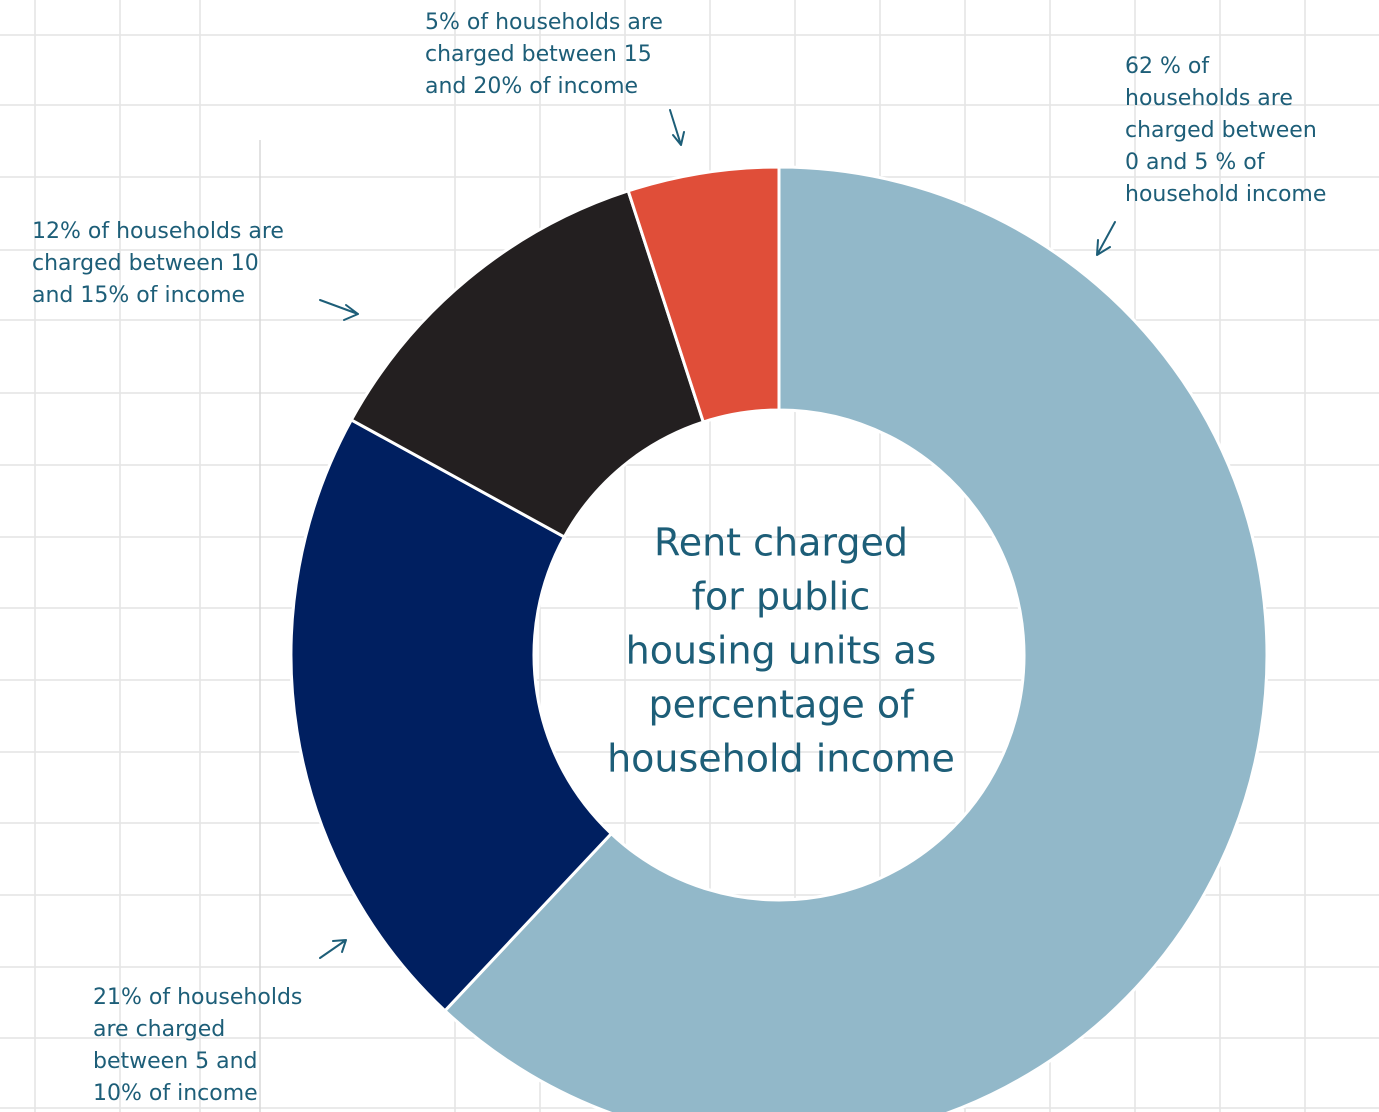 The image size is (1379, 1112). Describe the element at coordinates (1209, 98) in the screenshot. I see `annotation: households are` at that location.